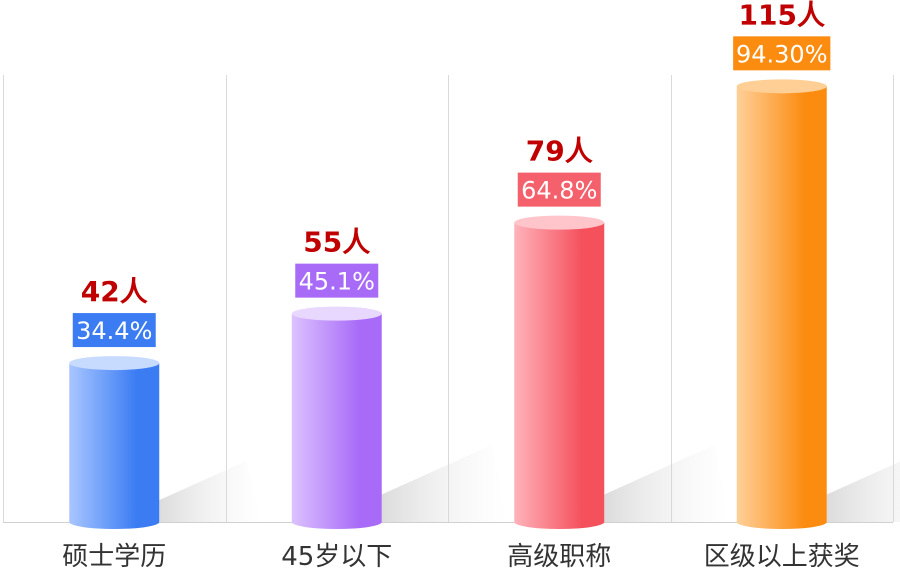  I want to click on category-label: 硕士学历, so click(114, 557).